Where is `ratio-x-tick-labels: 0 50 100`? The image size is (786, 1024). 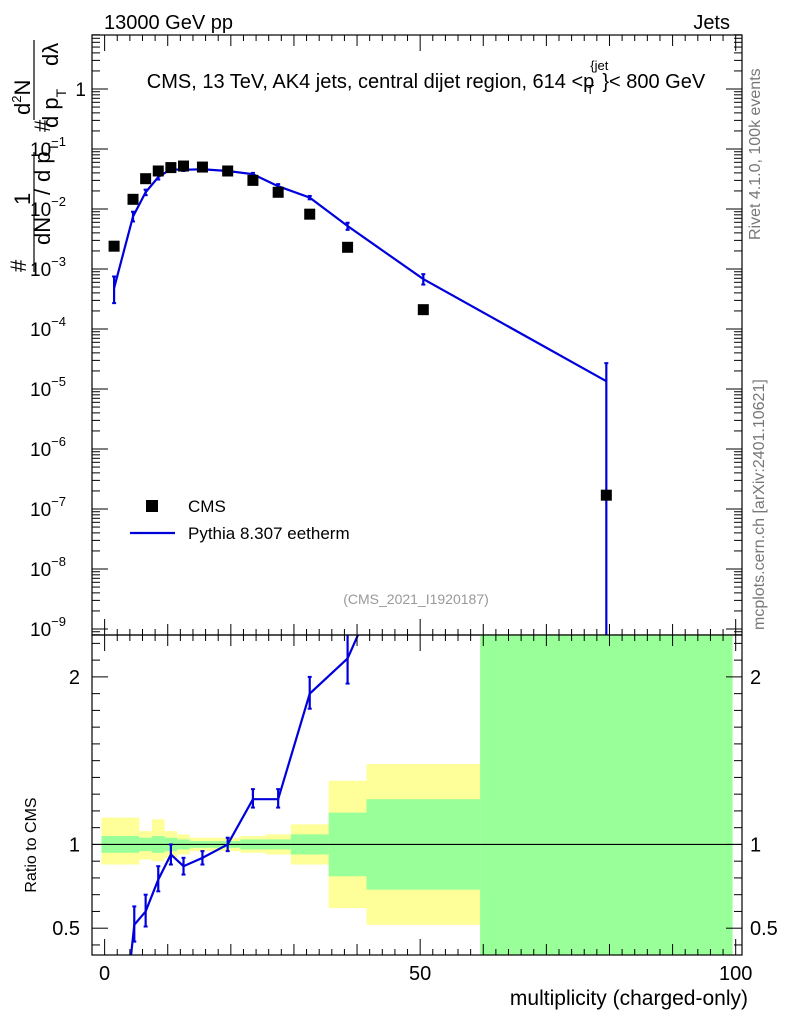 ratio-x-tick-labels: 0 50 100 is located at coordinates (425, 974).